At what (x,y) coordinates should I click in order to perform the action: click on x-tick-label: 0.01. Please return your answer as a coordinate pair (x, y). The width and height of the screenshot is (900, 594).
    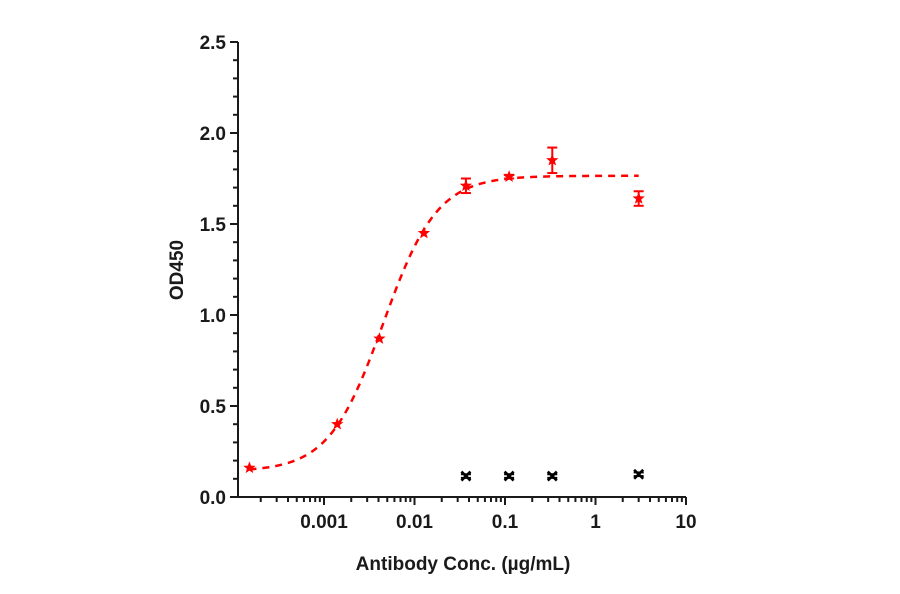
    Looking at the image, I should click on (414, 522).